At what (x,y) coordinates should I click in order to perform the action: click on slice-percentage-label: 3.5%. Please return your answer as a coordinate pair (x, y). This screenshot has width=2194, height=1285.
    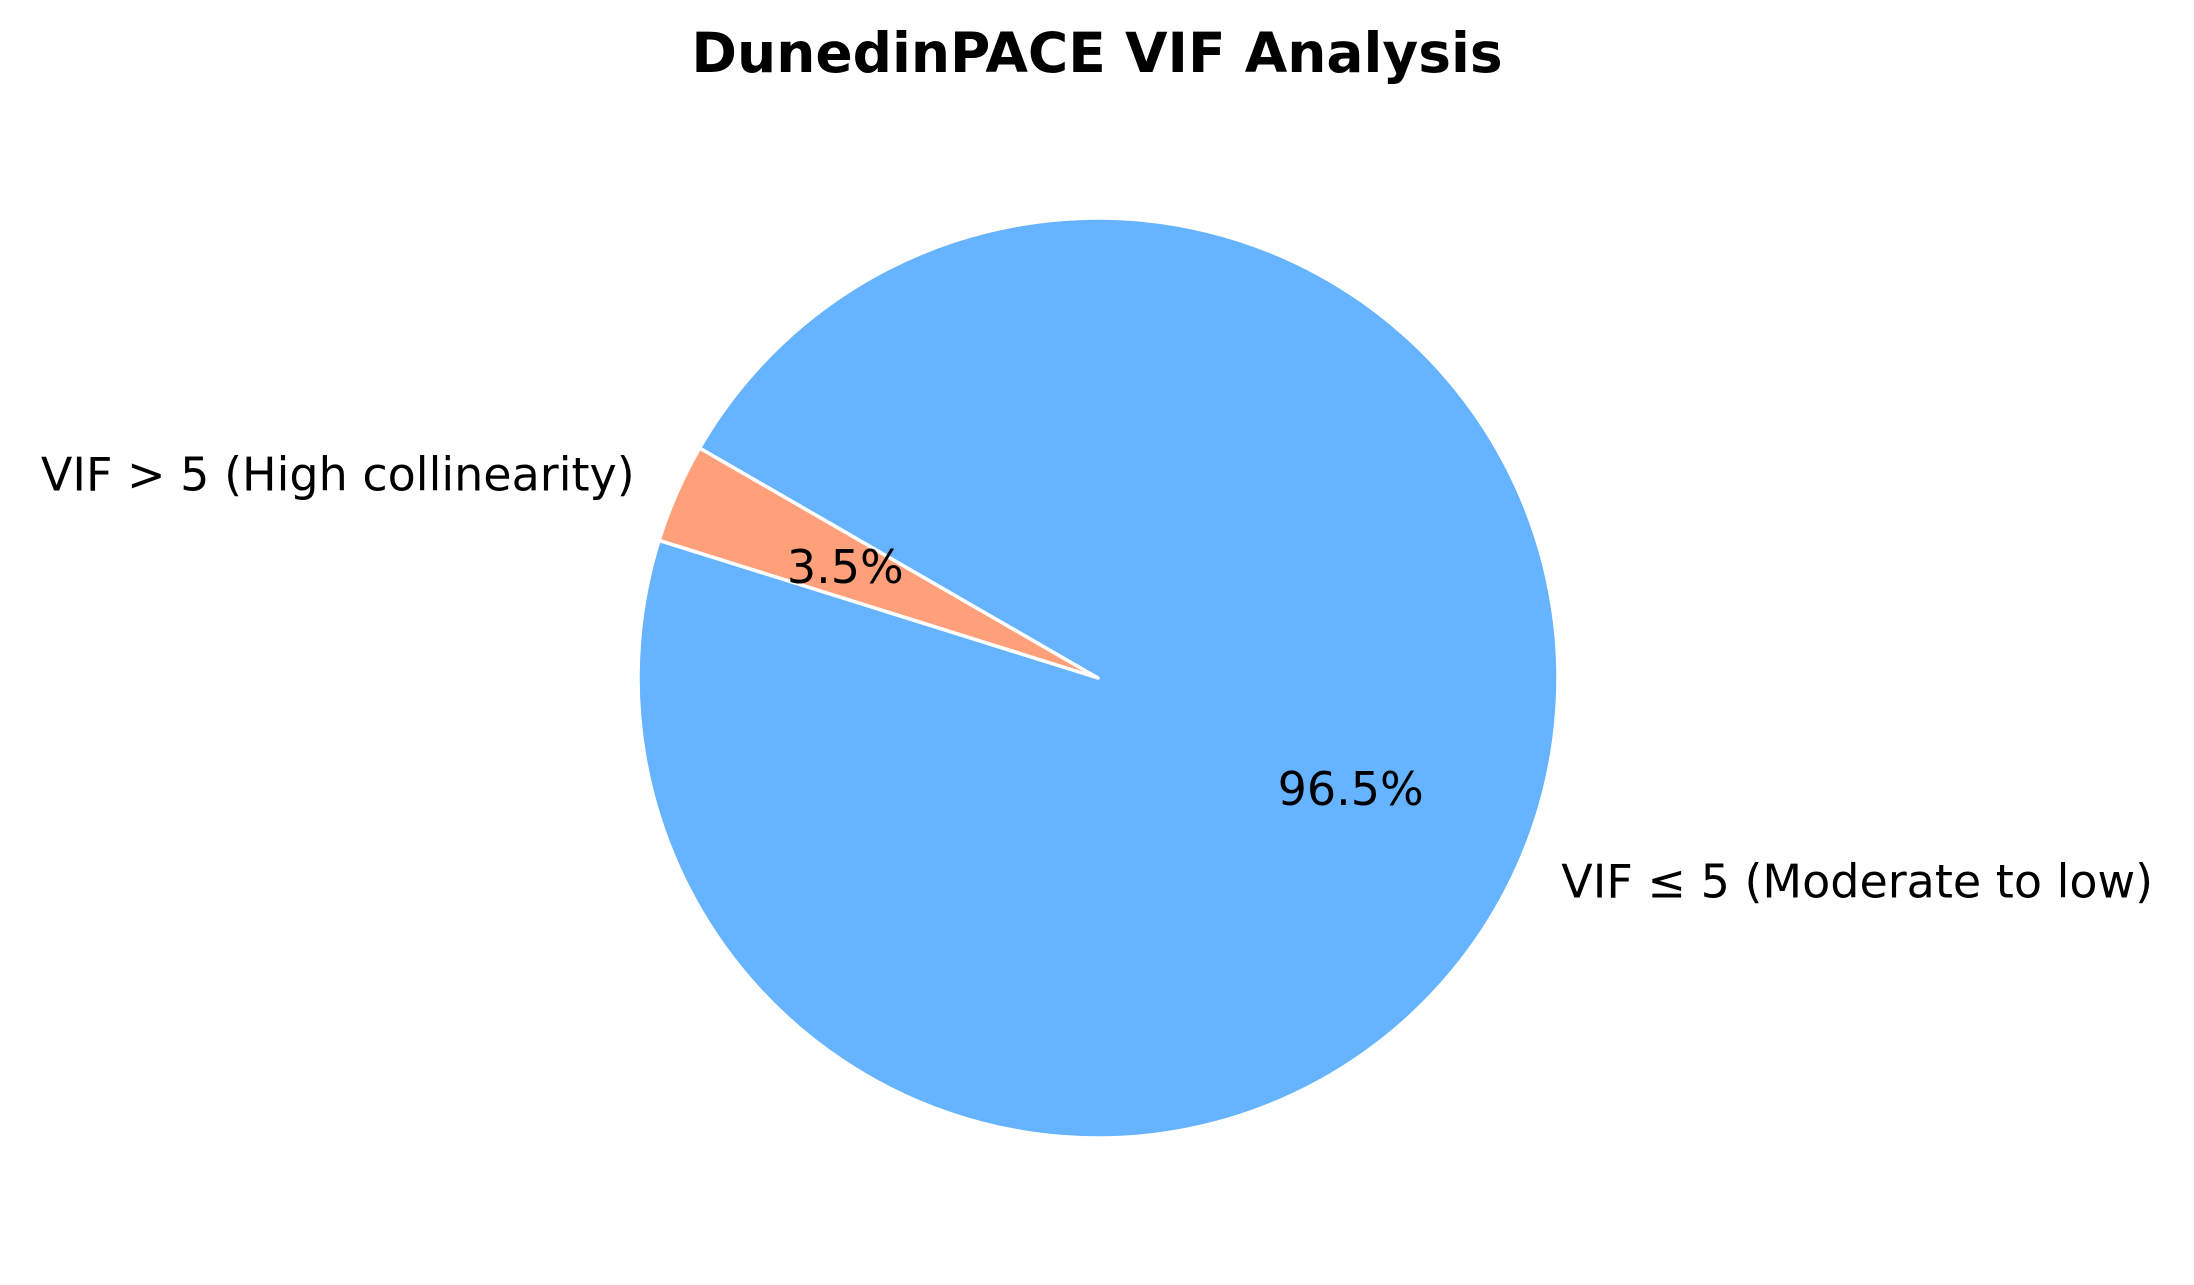
    Looking at the image, I should click on (845, 567).